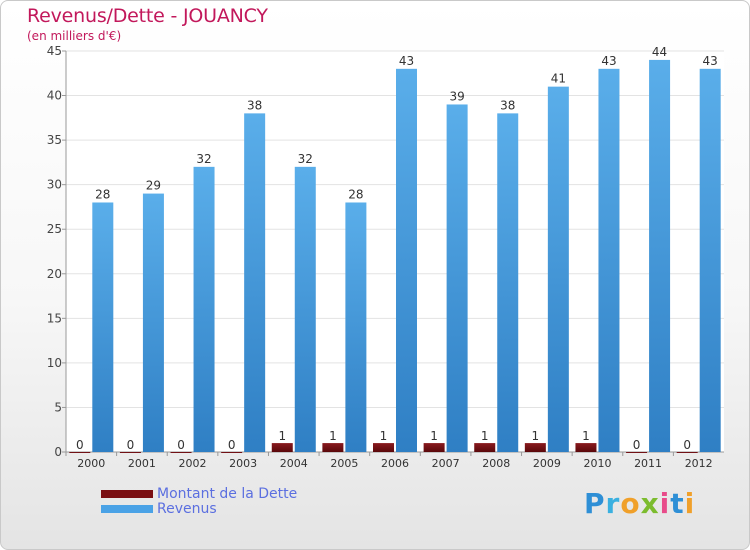 The image size is (750, 550). I want to click on y-tick-label: 5, so click(58, 407).